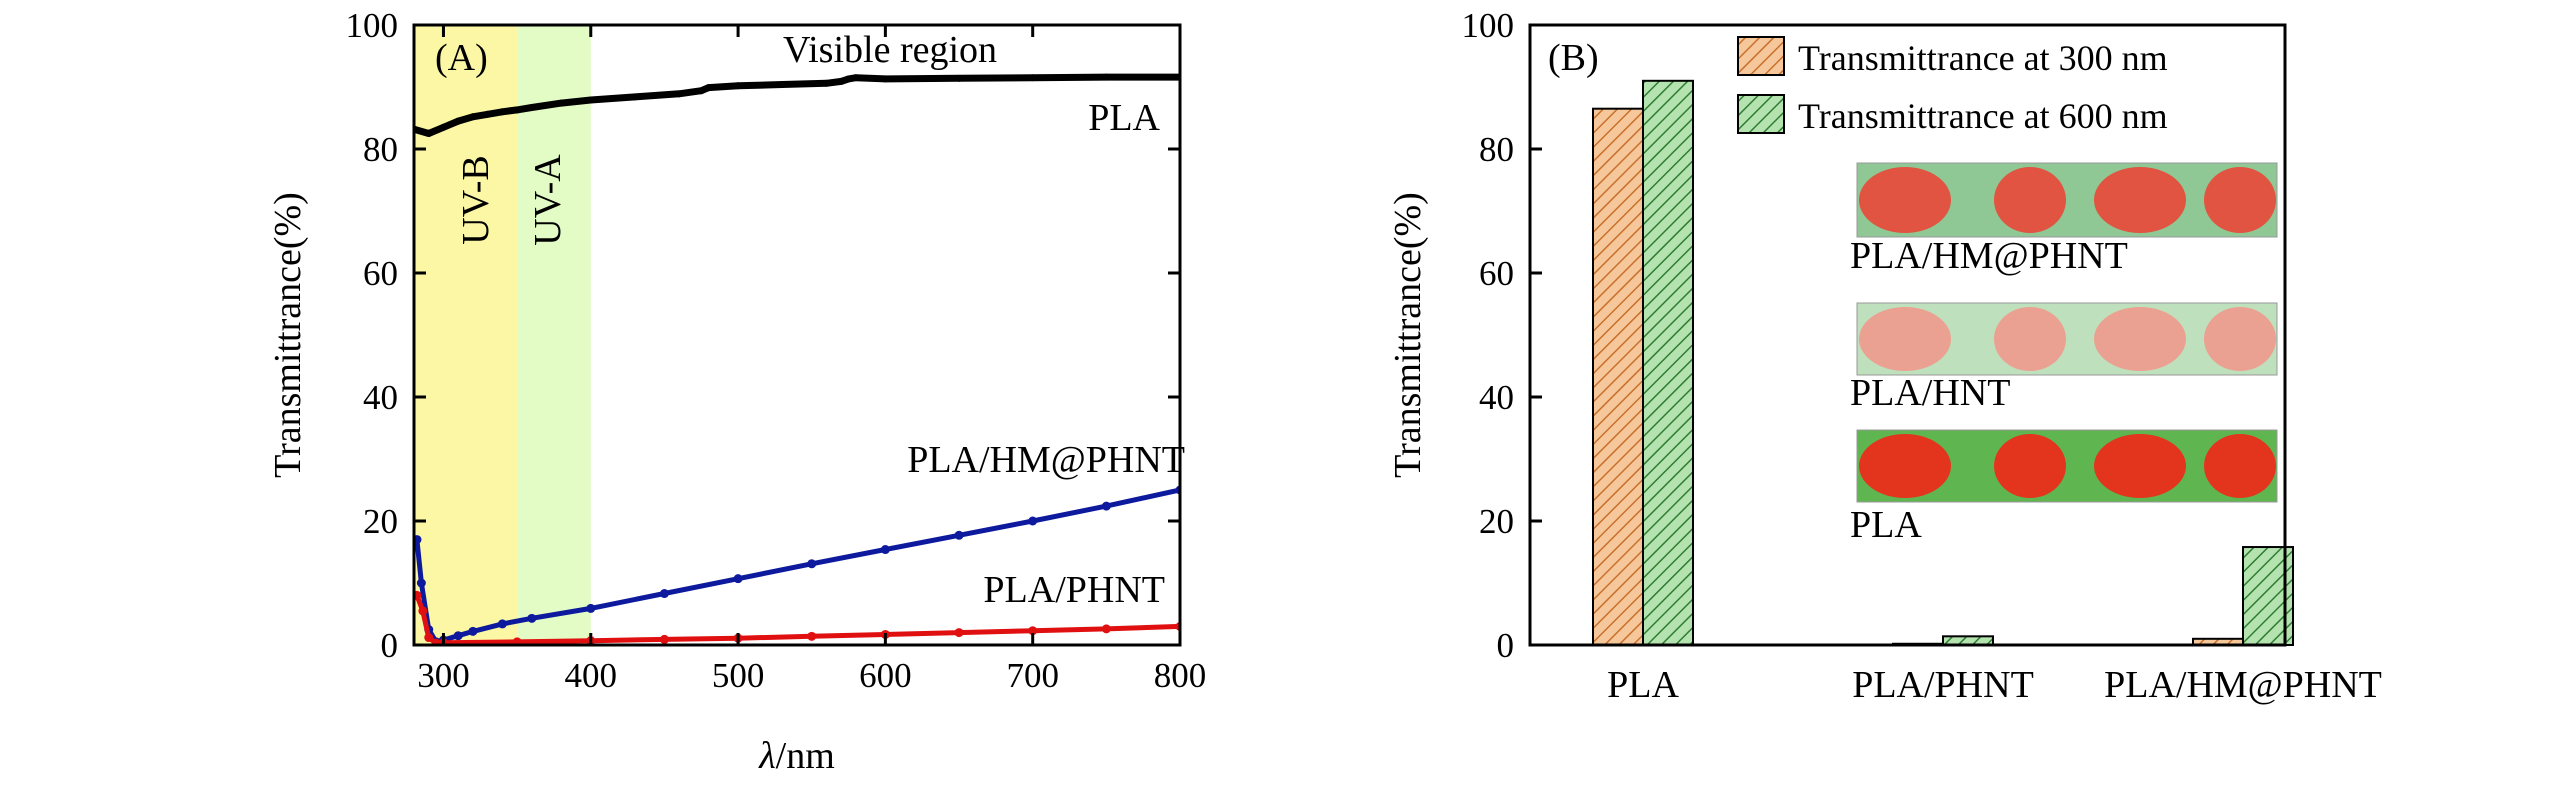 This screenshot has height=787, width=2567. I want to click on category-label-pla-phnt: PLA/PHNT, so click(1943, 685).